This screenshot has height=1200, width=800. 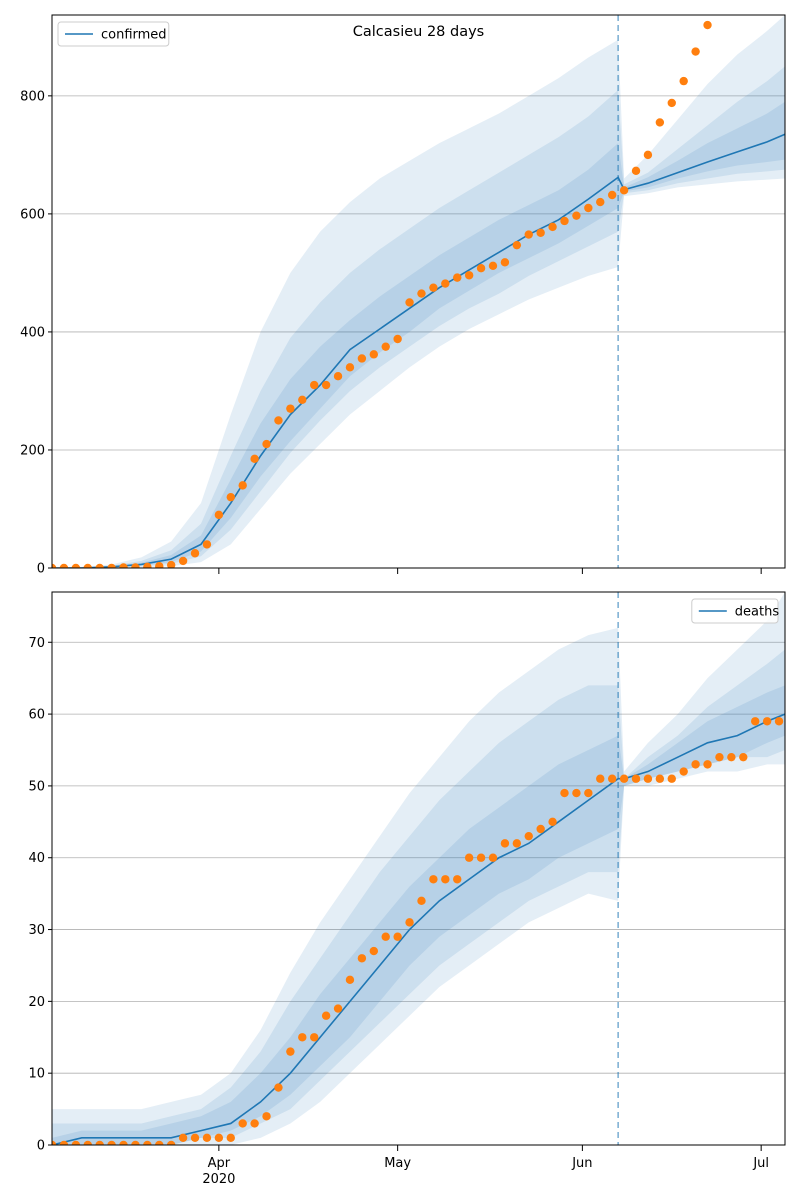 I want to click on legend: confirmed, so click(x=113, y=34).